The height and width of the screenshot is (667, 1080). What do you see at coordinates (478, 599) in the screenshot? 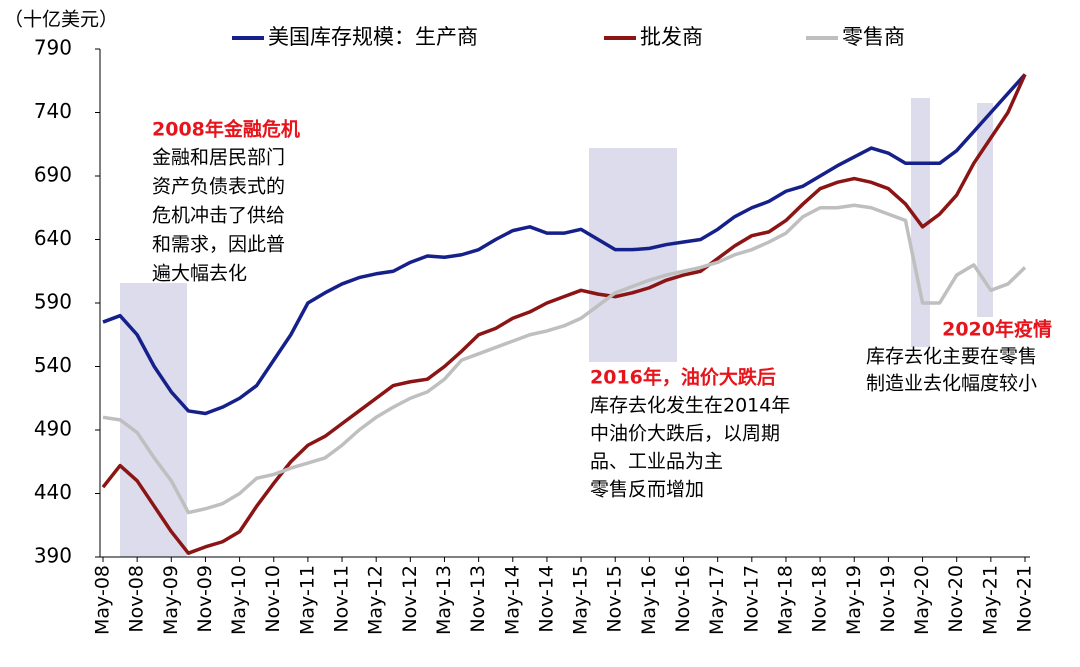
I see `x-tick-label: Nov-13` at bounding box center [478, 599].